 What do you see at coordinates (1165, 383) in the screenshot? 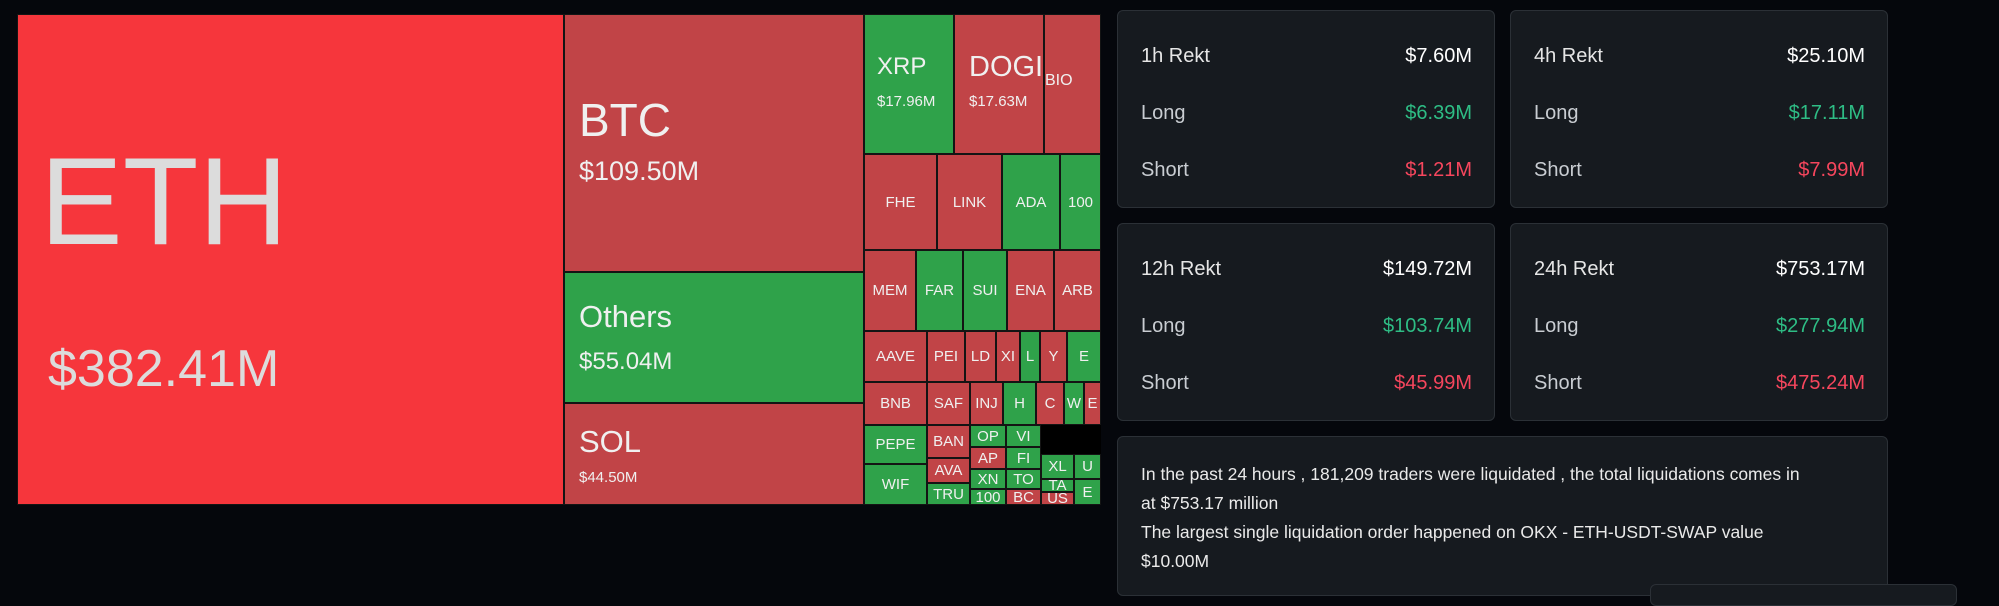
I see `rekt-12h-short-label: Short` at bounding box center [1165, 383].